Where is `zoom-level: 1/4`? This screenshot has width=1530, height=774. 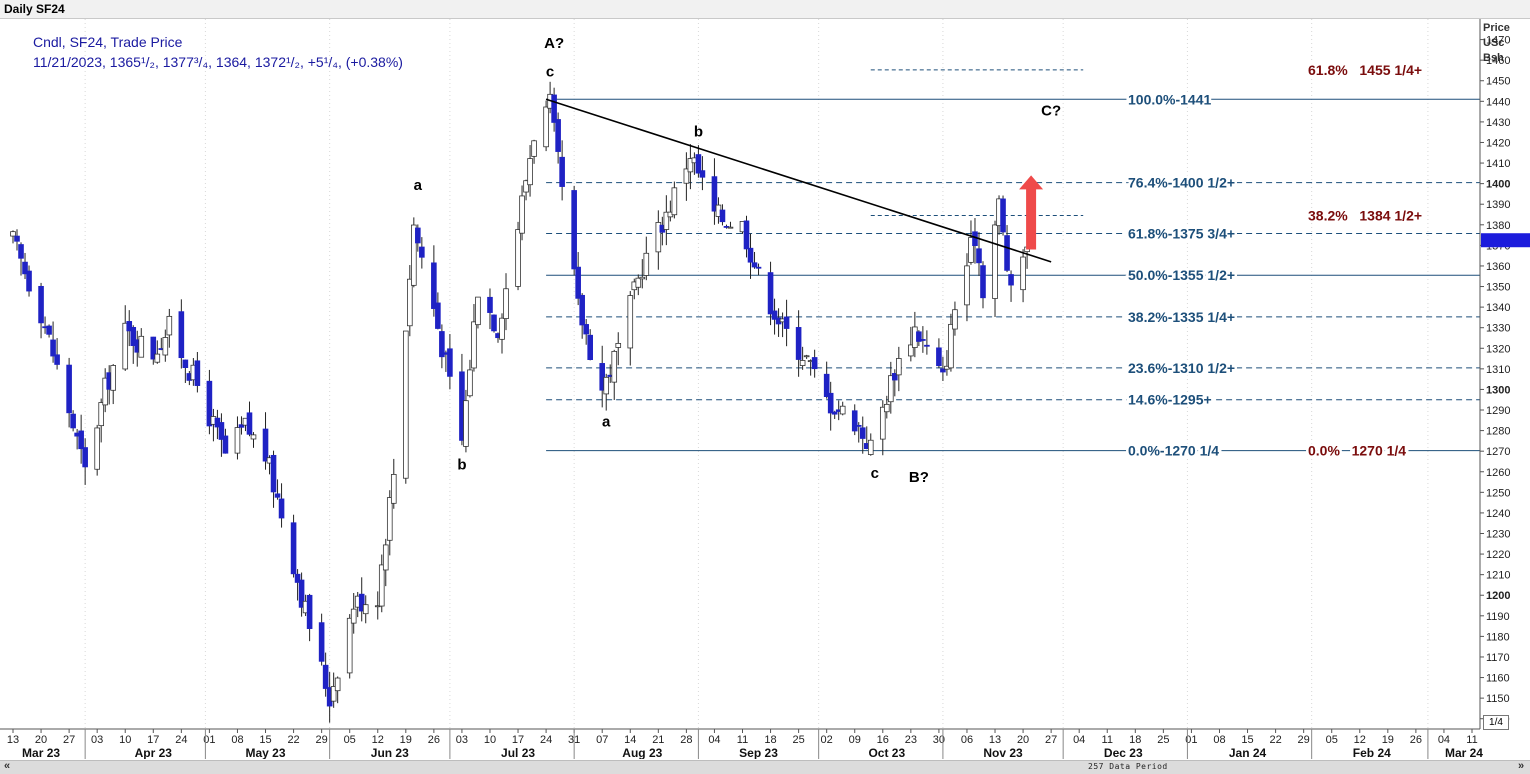
zoom-level: 1/4 is located at coordinates (1496, 722).